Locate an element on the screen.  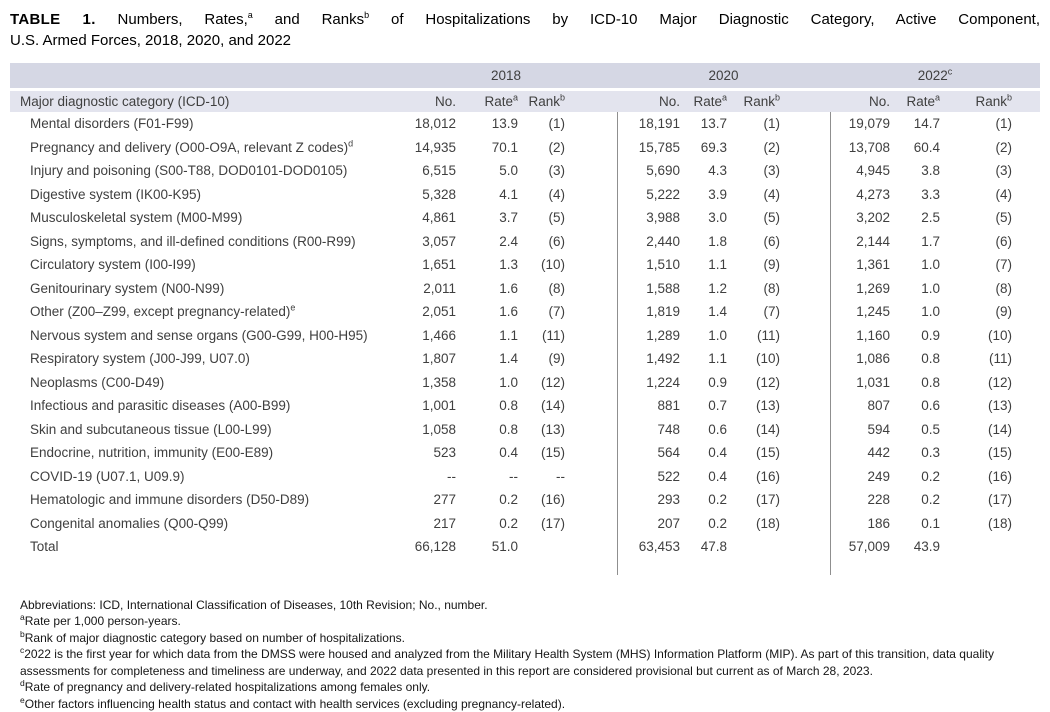
cell-no-2018: 1,001 is located at coordinates (425, 406).